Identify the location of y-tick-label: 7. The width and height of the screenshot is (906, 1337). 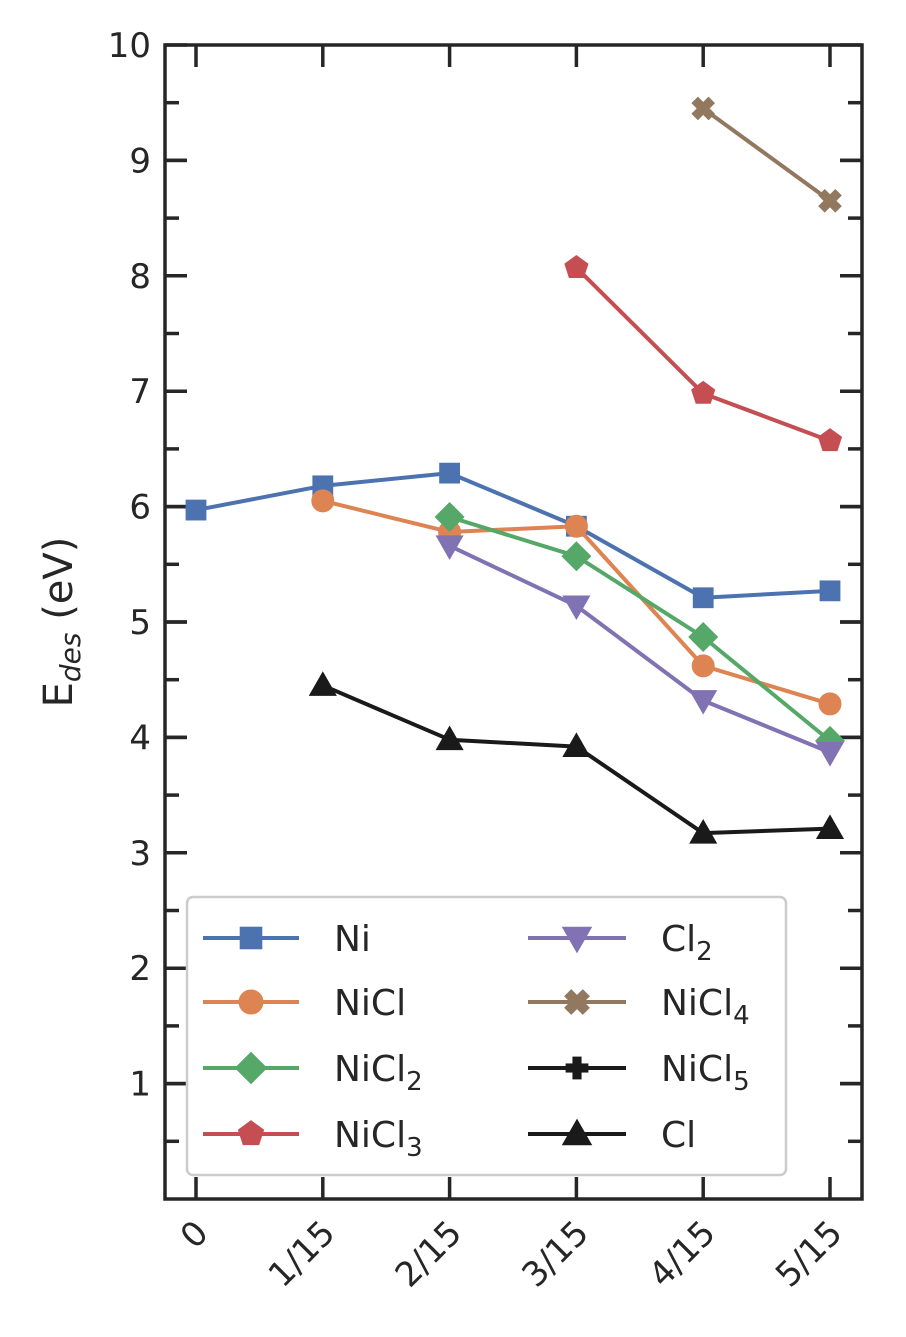
(140, 392).